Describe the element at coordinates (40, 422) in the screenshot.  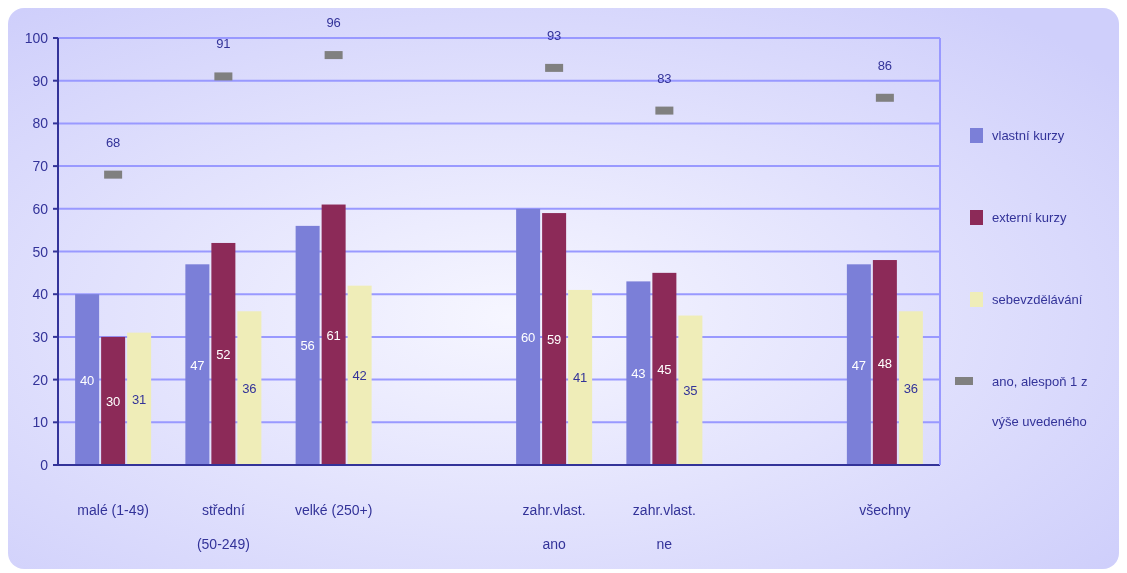
I see `y-tick-label: 10` at that location.